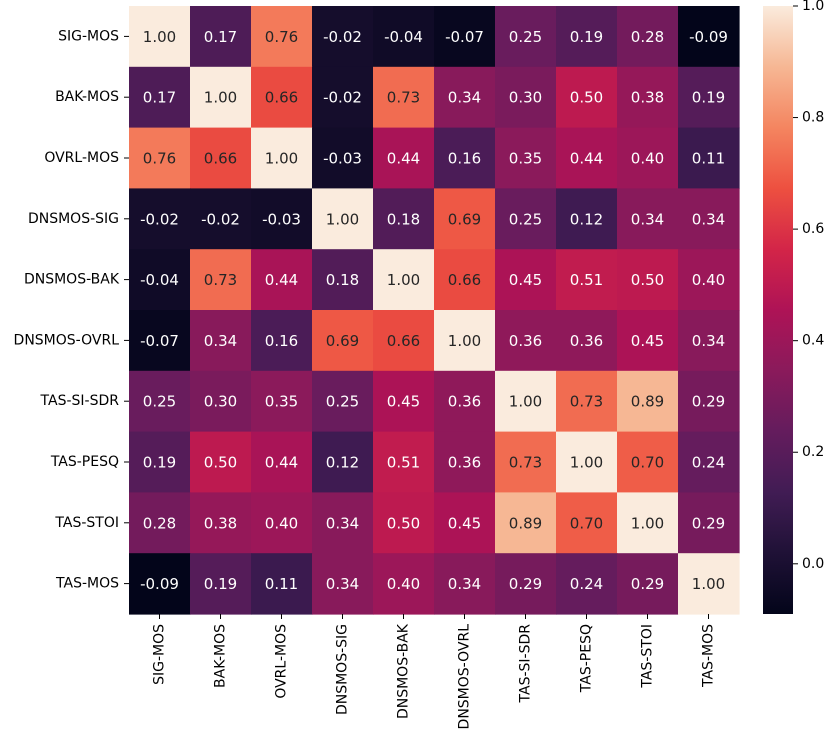 The height and width of the screenshot is (749, 830). Describe the element at coordinates (87, 97) in the screenshot. I see `y-tick-label-1: BAK-MOS` at that location.